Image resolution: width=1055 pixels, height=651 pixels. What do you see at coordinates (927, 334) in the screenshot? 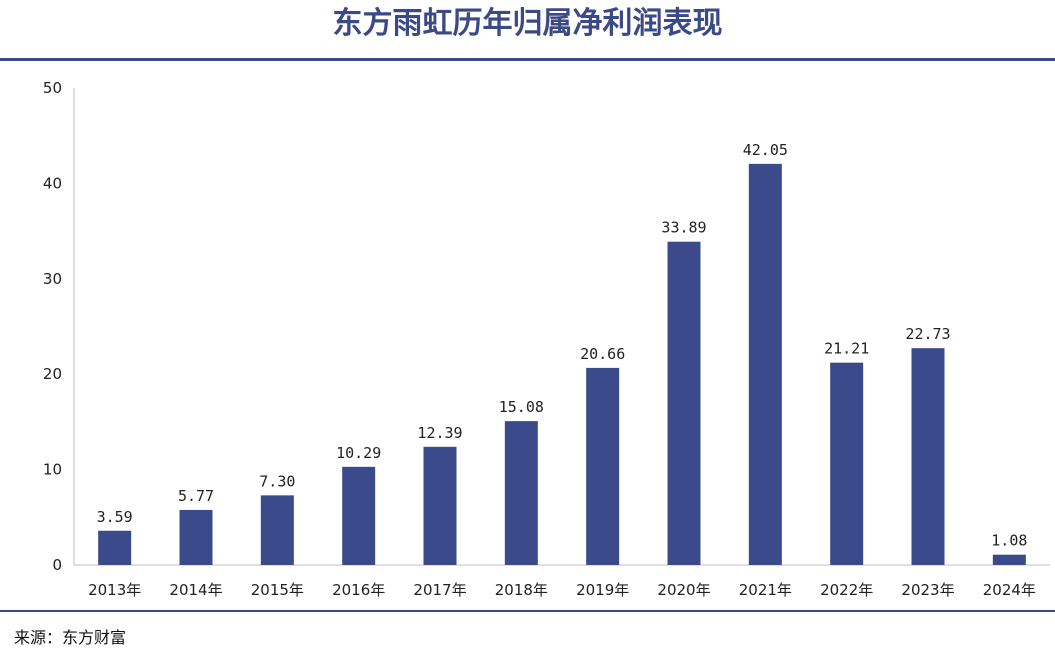
I see `data-label: 22.73` at bounding box center [927, 334].